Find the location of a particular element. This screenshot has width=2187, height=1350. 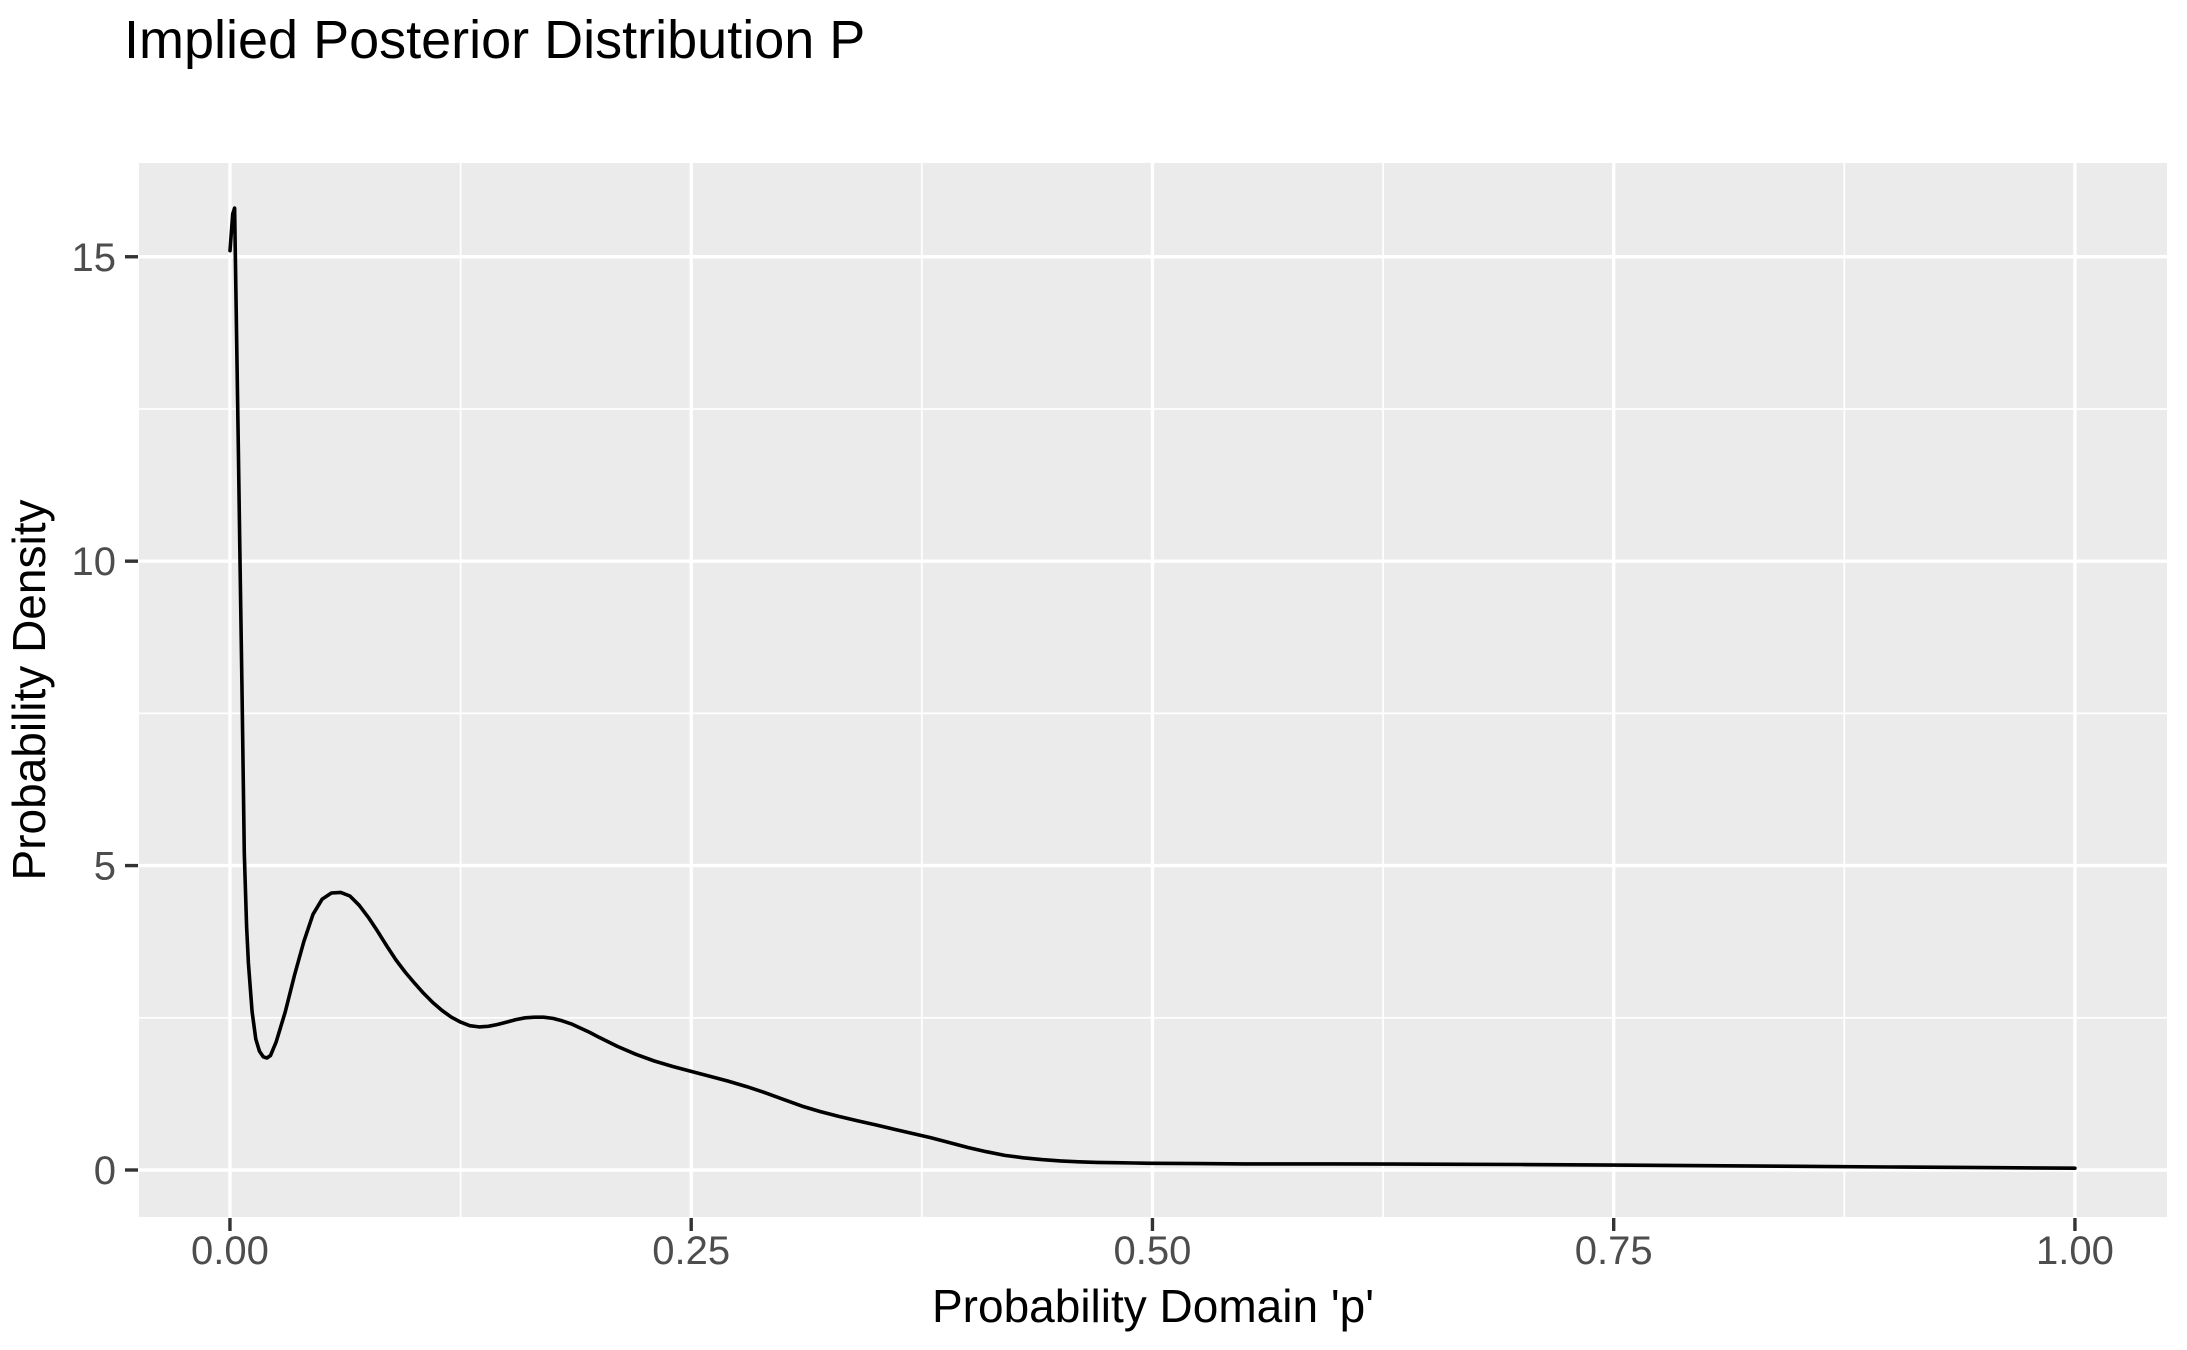

y-axis-title: Probability Density is located at coordinates (29, 690).